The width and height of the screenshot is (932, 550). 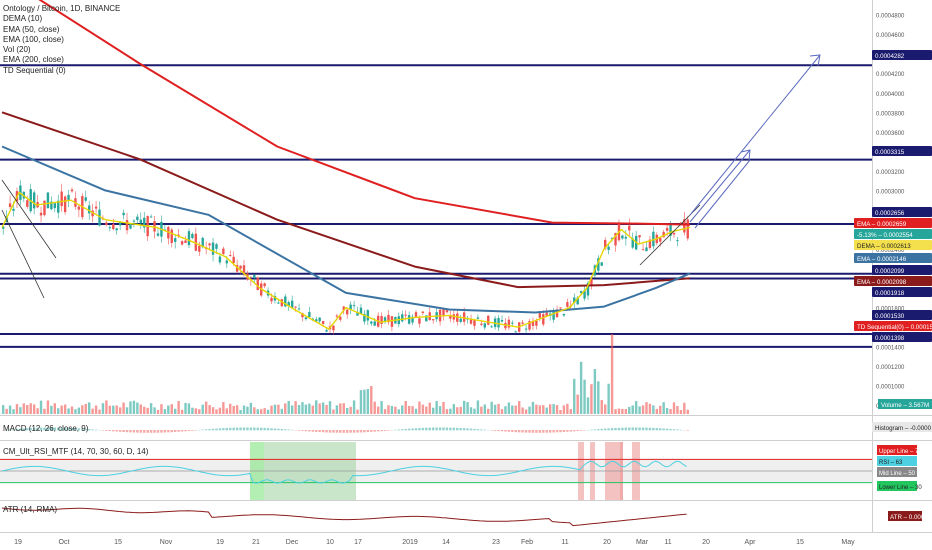 What do you see at coordinates (166, 542) in the screenshot?
I see `time-tick-3: Nov` at bounding box center [166, 542].